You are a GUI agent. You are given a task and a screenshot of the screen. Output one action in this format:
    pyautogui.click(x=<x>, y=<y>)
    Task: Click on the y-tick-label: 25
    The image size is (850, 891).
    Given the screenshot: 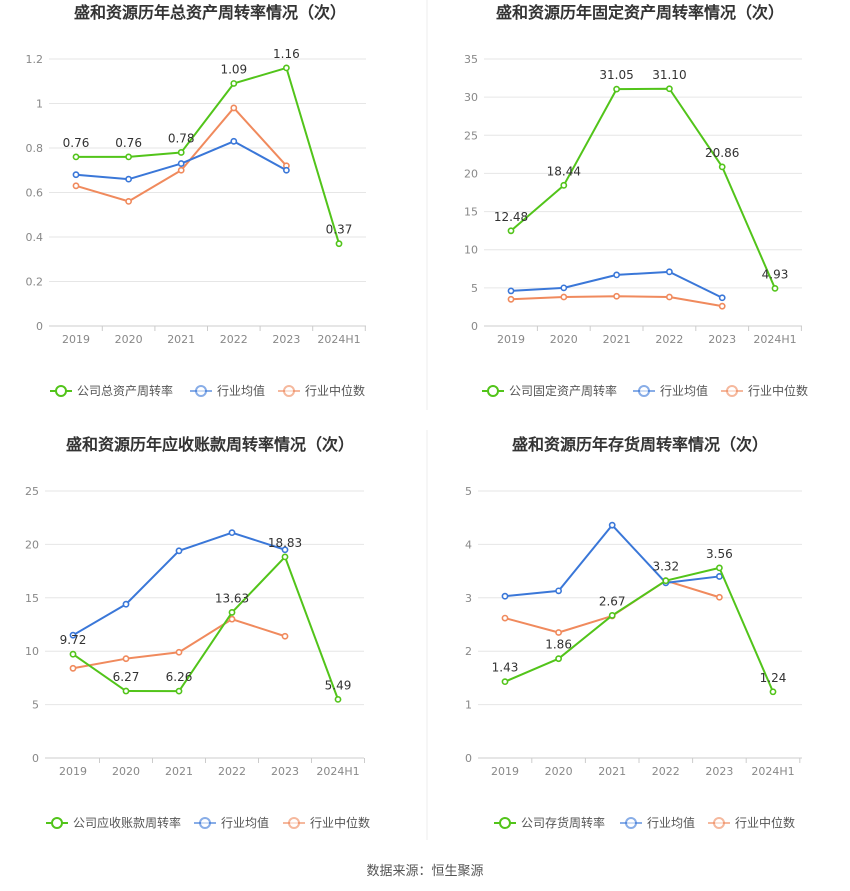 What is the action you would take?
    pyautogui.click(x=32, y=491)
    